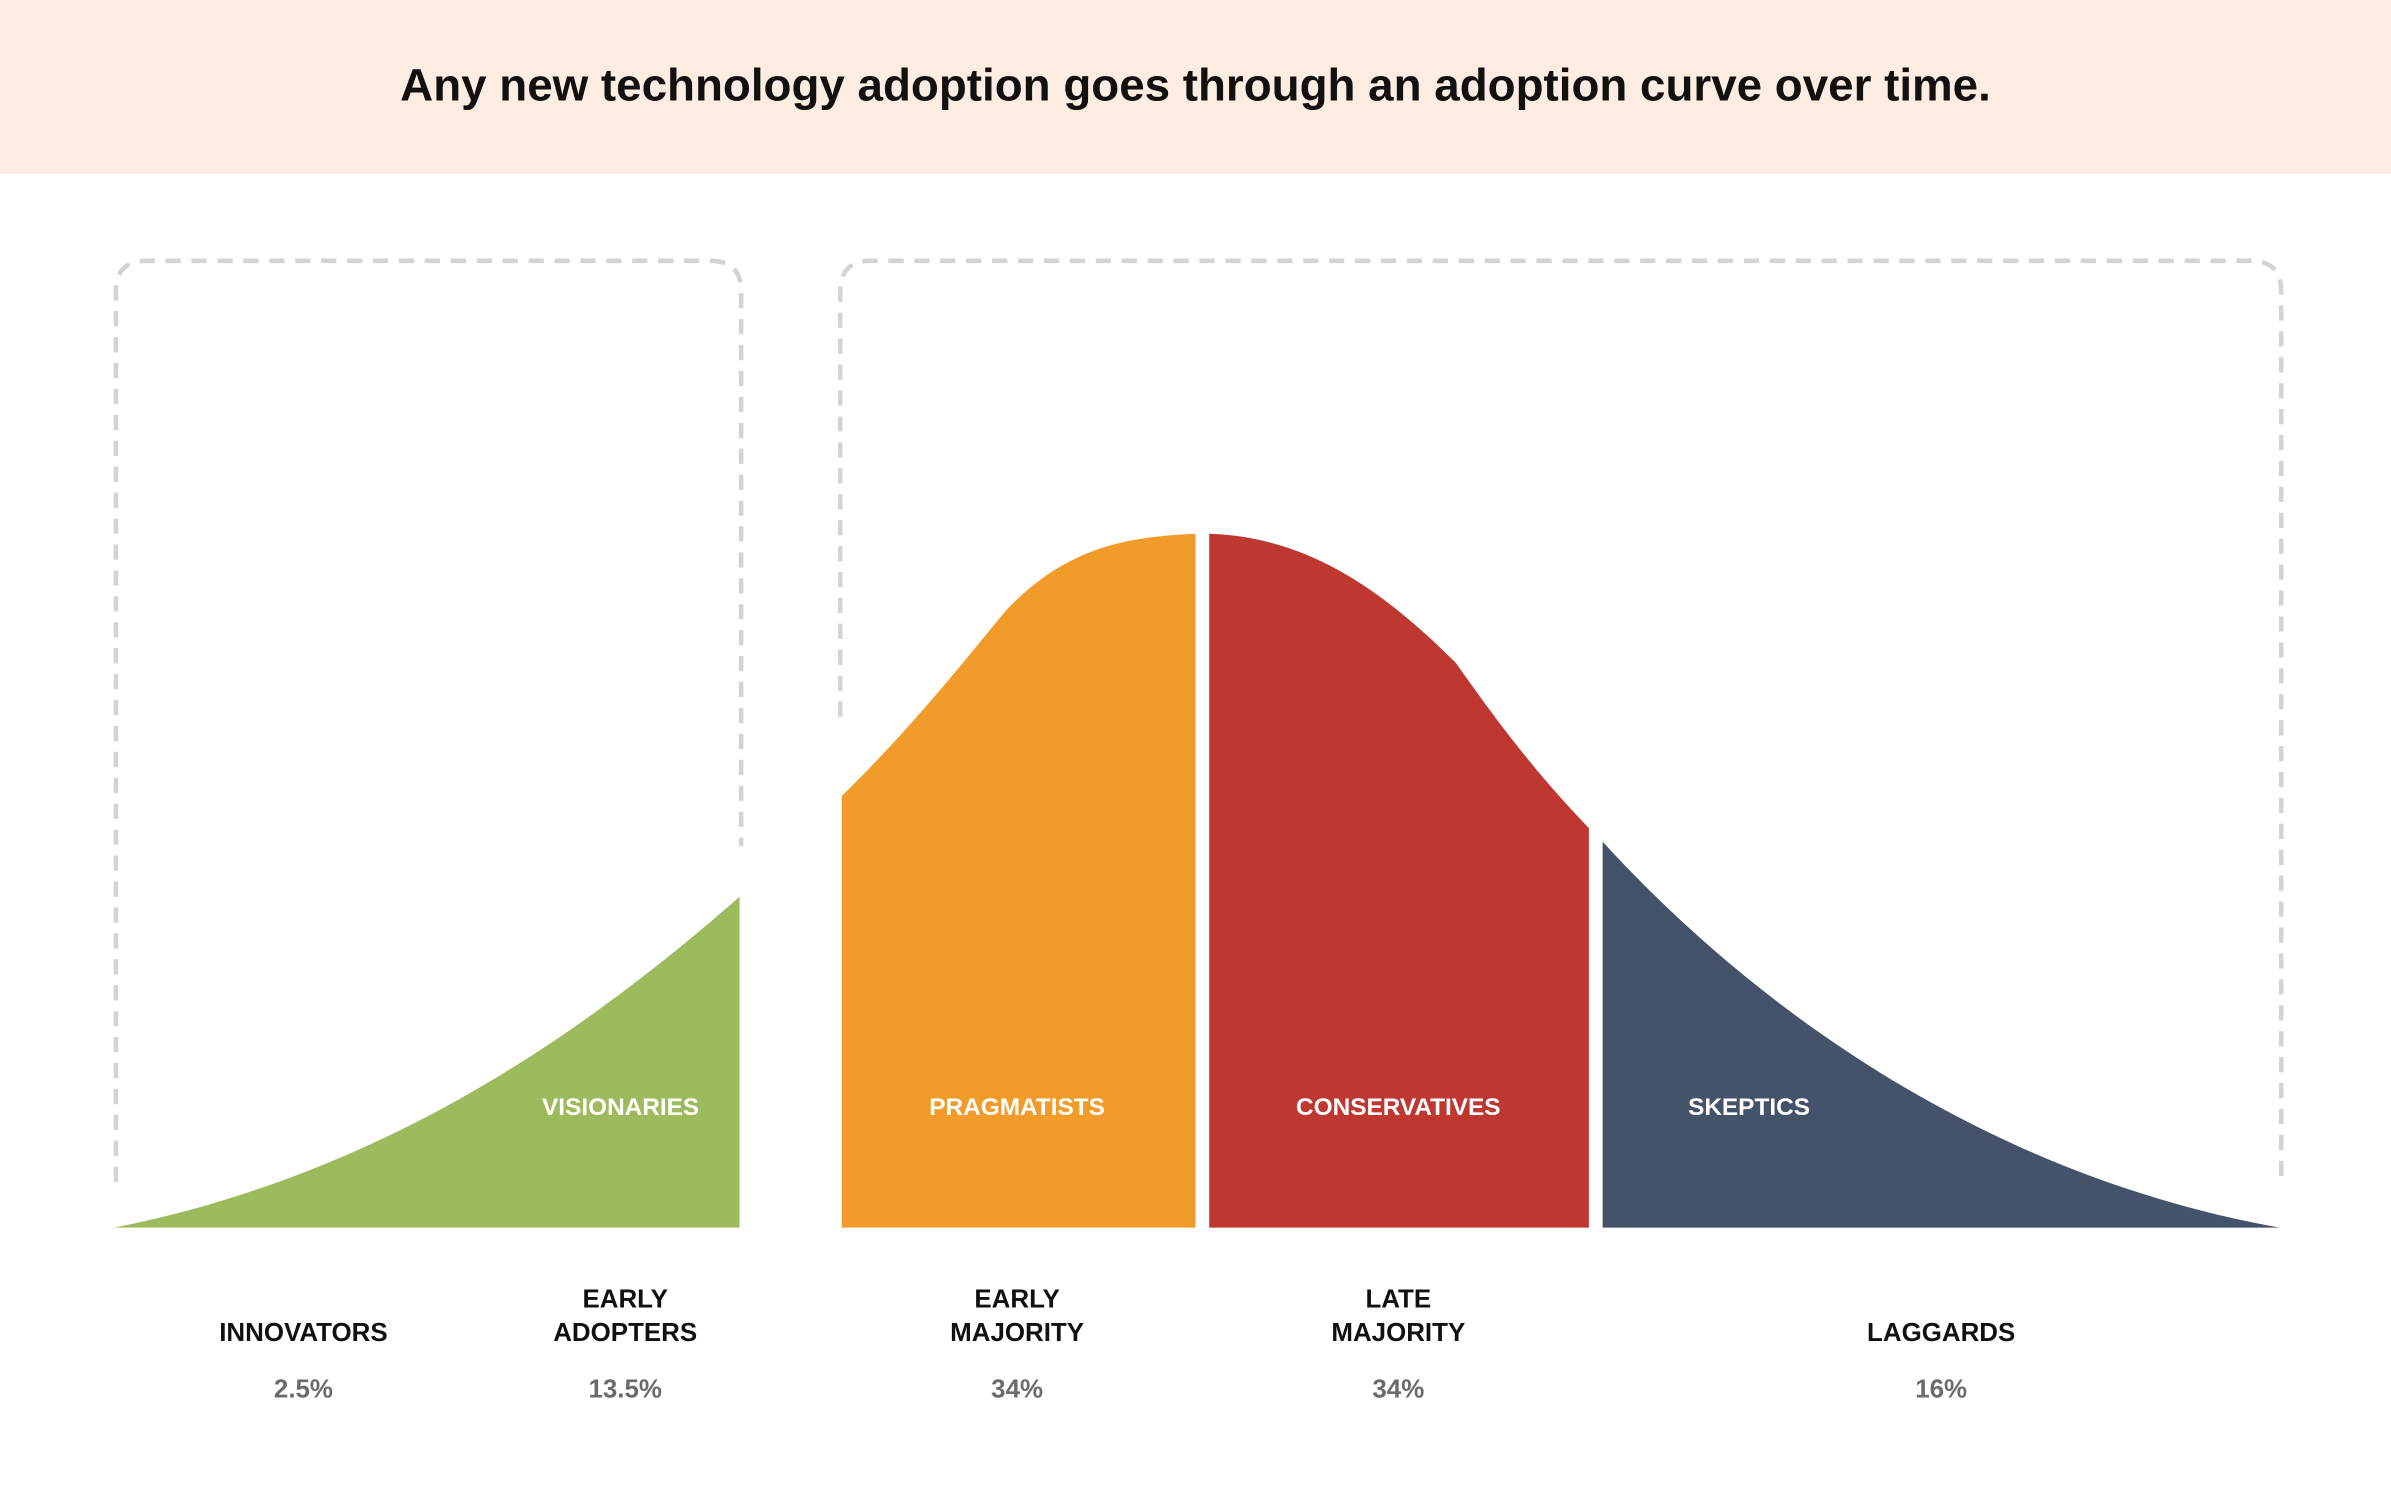  I want to click on band-label: SKEPTICS, so click(1749, 1107).